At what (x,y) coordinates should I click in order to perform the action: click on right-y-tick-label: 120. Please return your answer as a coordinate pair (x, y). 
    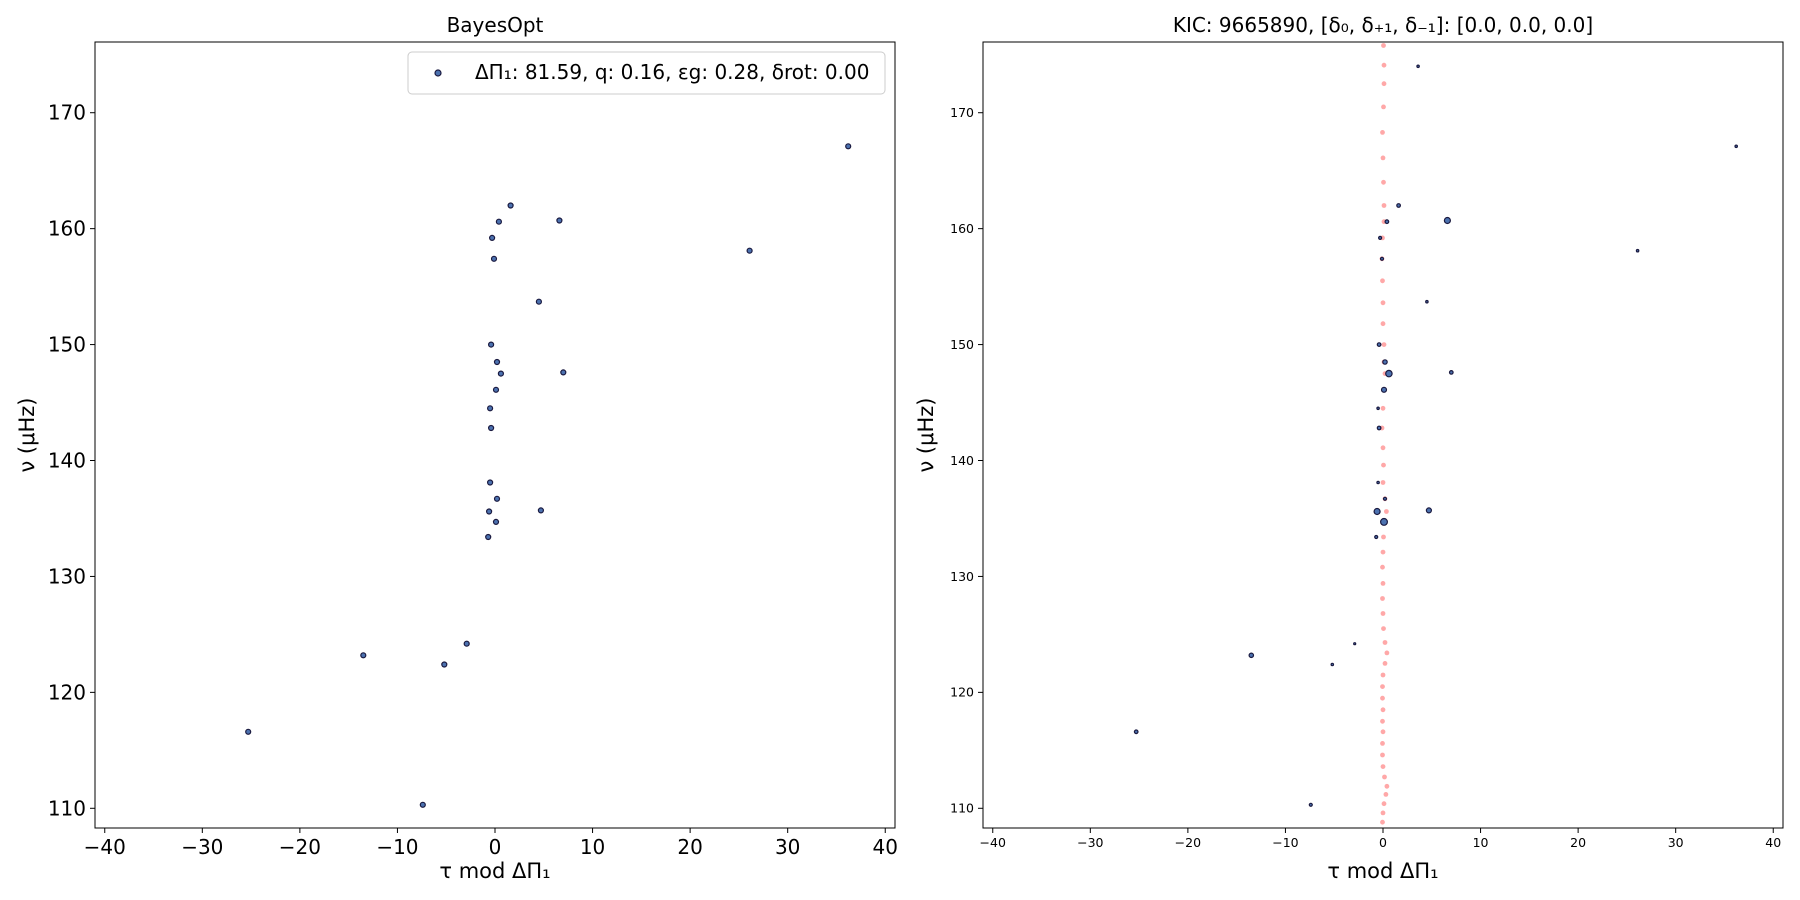
    Looking at the image, I should click on (962, 692).